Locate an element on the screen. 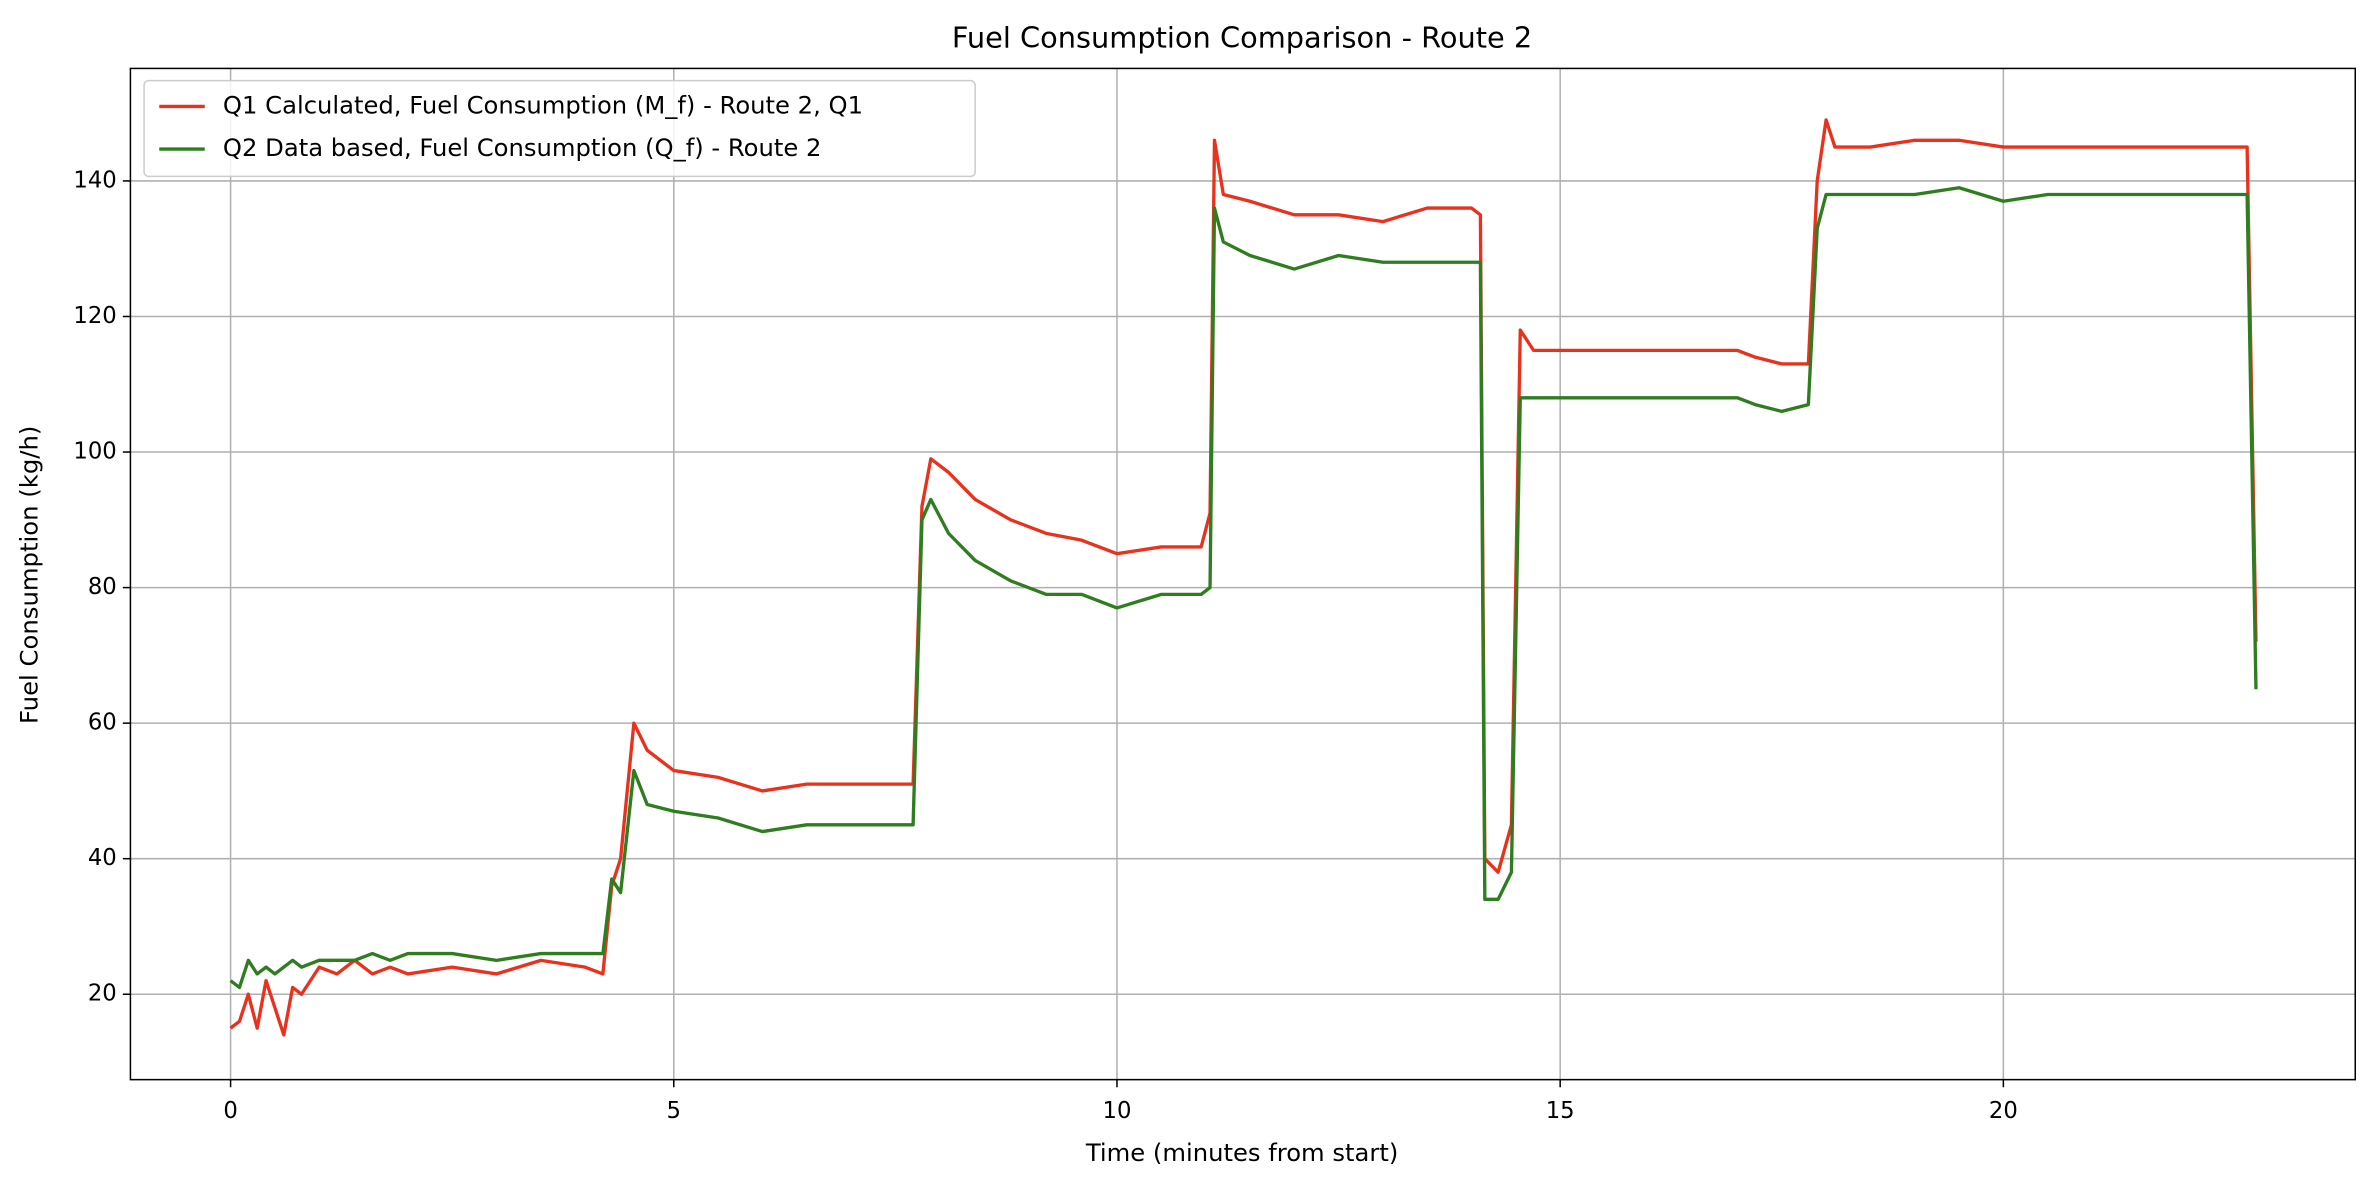 The image size is (2378, 1184). y-tick-label: 60 is located at coordinates (102, 723).